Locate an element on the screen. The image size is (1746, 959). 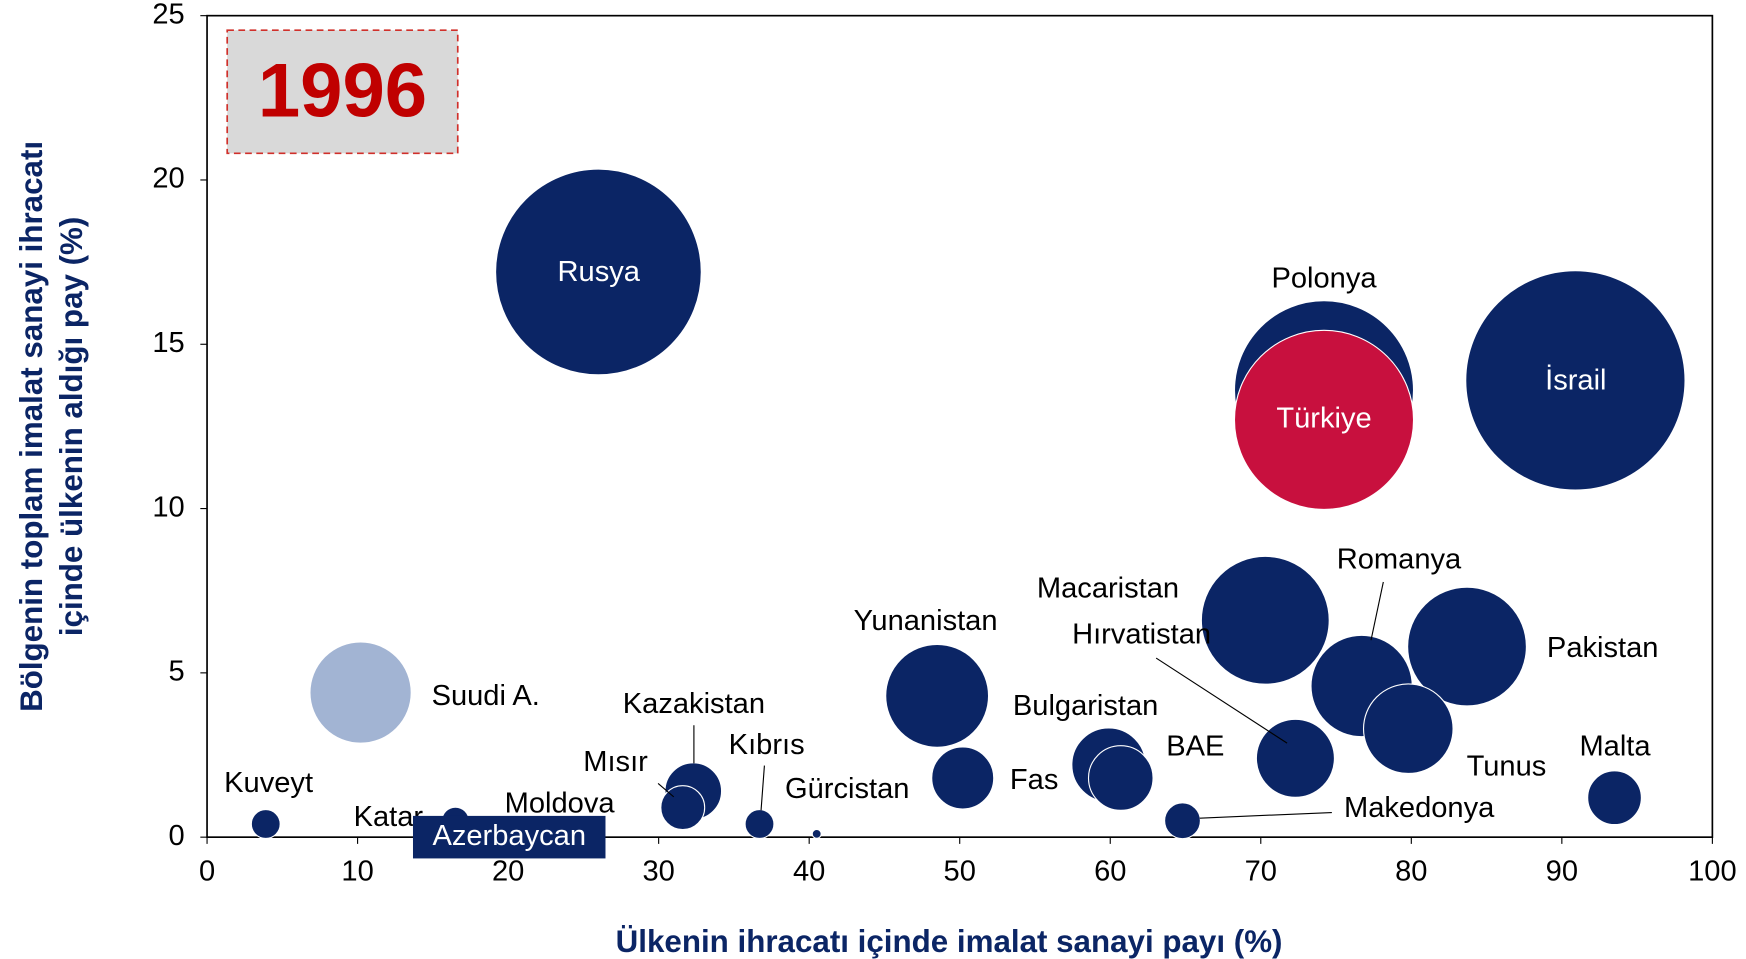
point-label: Türkiye is located at coordinates (1323, 418).